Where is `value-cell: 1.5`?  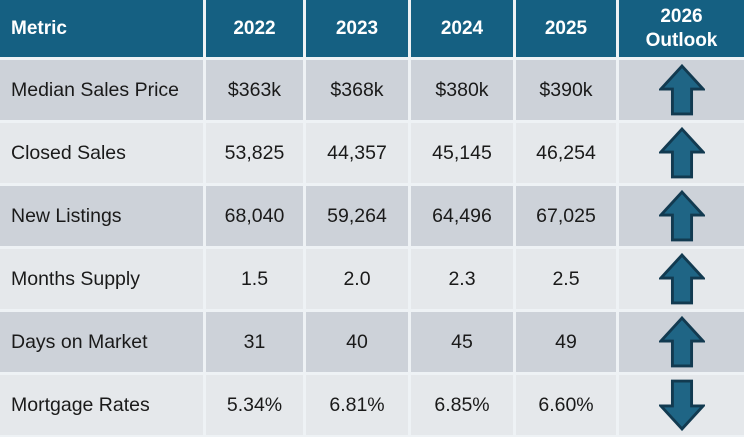
value-cell: 1.5 is located at coordinates (254, 279).